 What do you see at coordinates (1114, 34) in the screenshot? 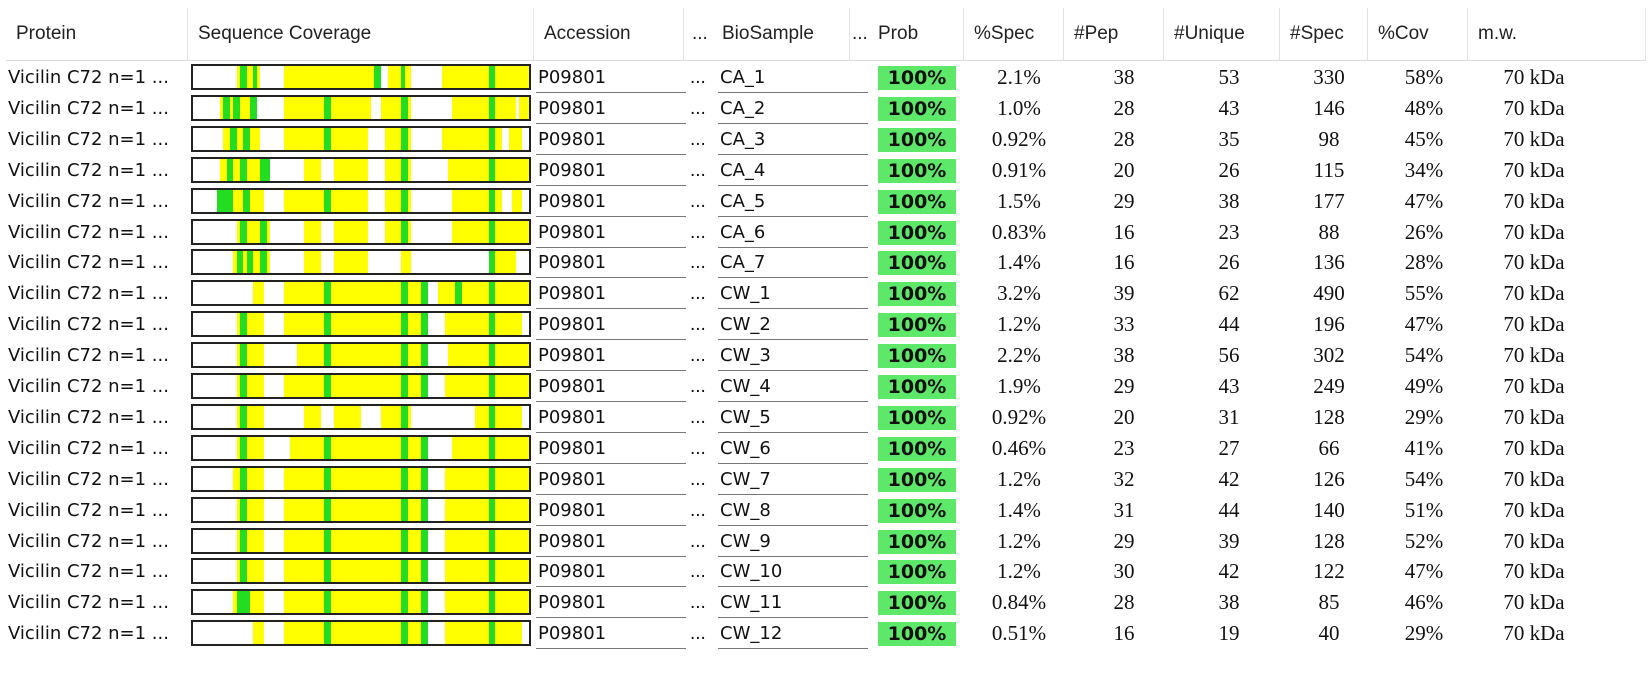
I see `column-header-pep: #Pep` at bounding box center [1114, 34].